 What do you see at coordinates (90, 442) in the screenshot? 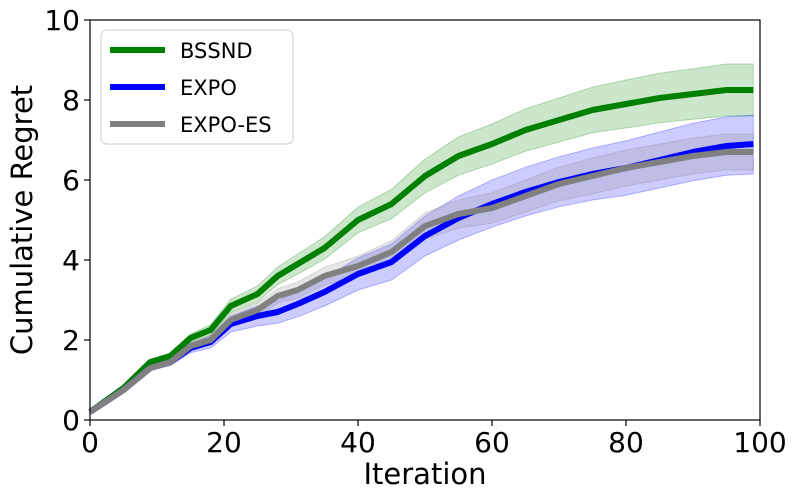
I see `x-tick-label: 0` at bounding box center [90, 442].